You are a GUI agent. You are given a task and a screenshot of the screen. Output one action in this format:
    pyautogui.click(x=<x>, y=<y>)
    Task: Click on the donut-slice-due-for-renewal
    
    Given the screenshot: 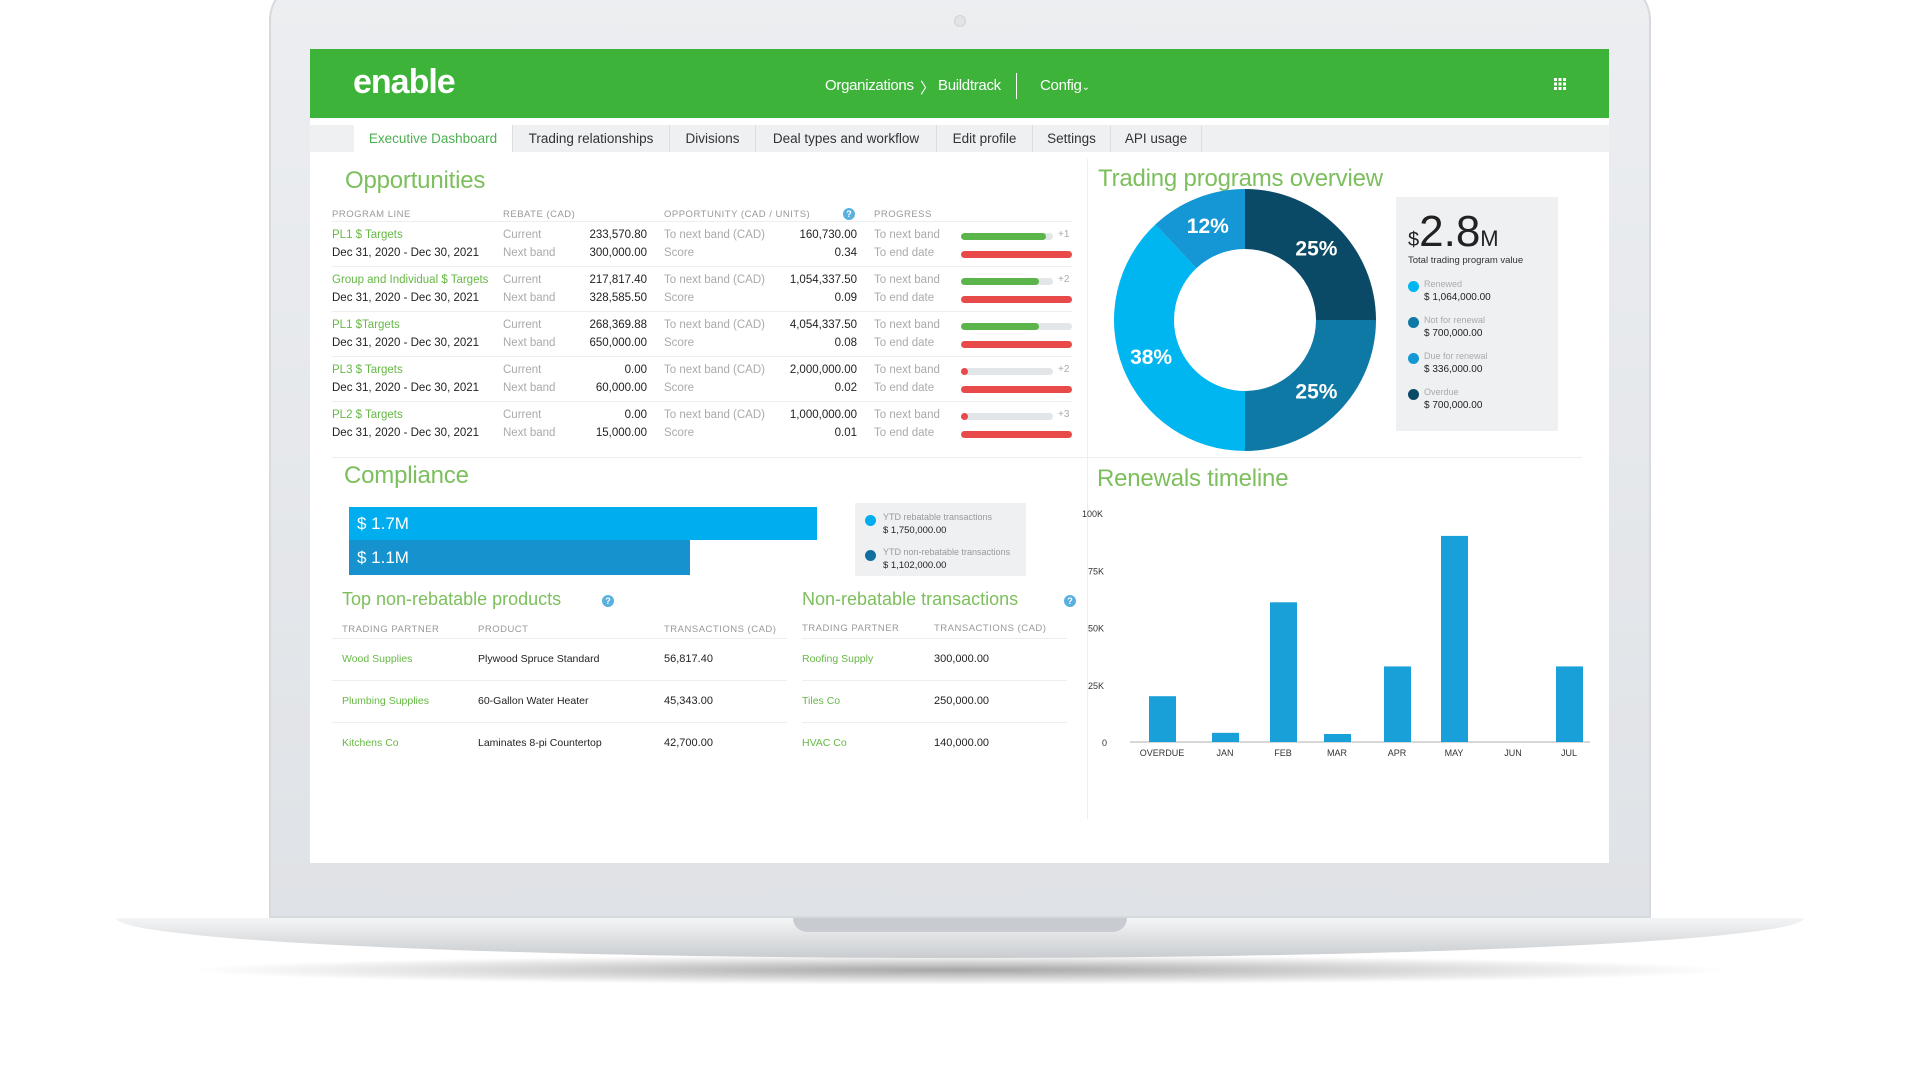 What is the action you would take?
    pyautogui.click(x=1200, y=229)
    